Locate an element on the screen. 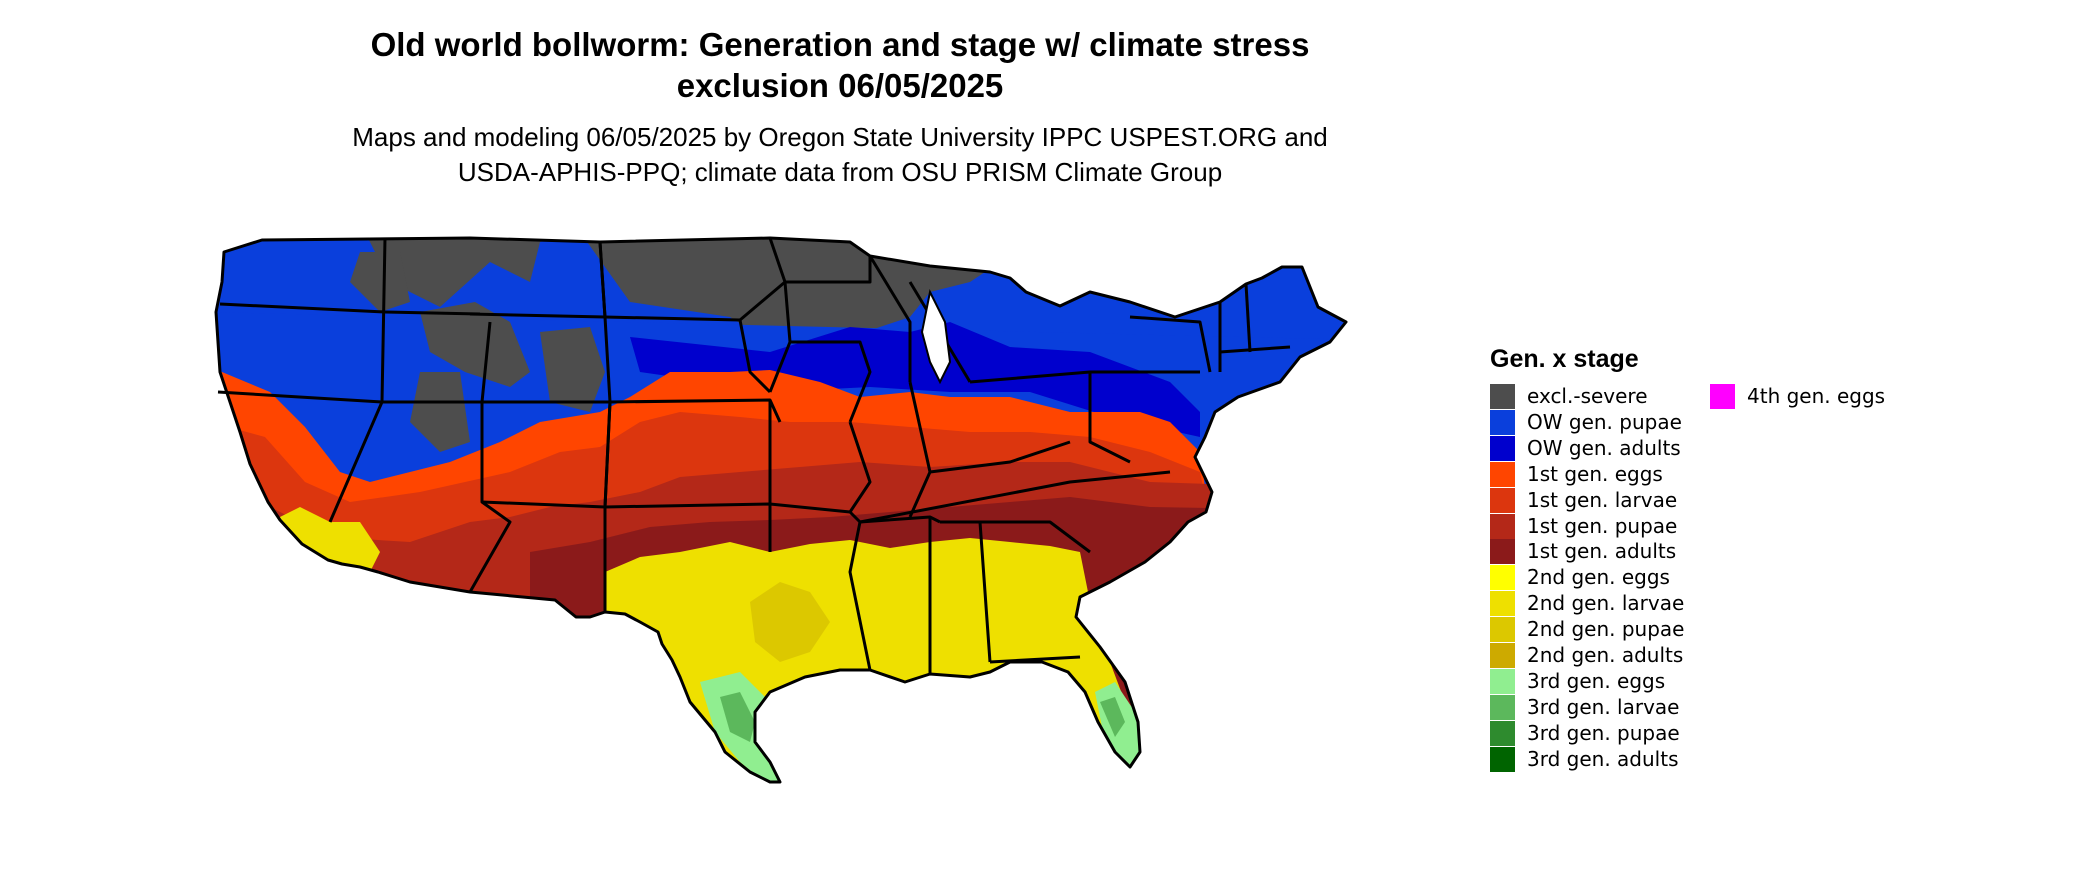 The image size is (2100, 892). border-or-ca is located at coordinates (300, 397).